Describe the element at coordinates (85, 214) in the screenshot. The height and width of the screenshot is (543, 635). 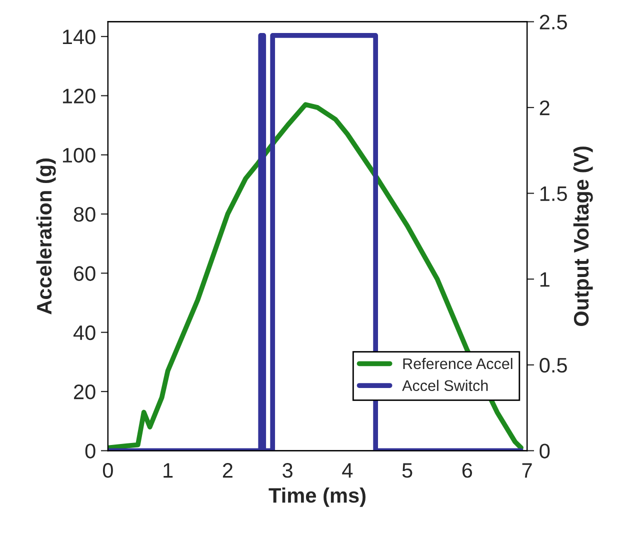
I see `y-tick-label: 80` at that location.